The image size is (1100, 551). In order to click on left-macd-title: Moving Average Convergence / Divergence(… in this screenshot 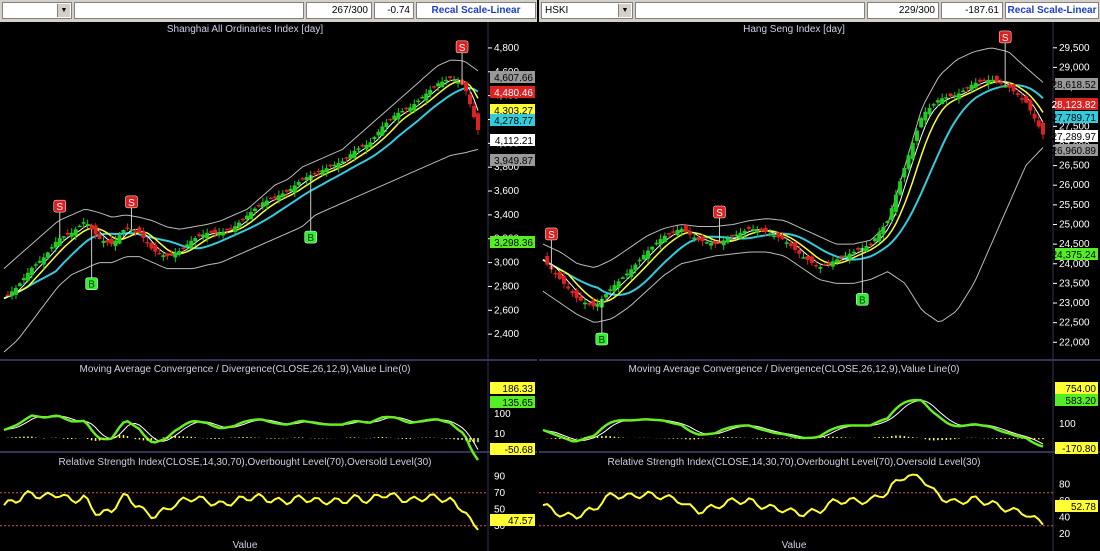, I will do `click(245, 369)`.